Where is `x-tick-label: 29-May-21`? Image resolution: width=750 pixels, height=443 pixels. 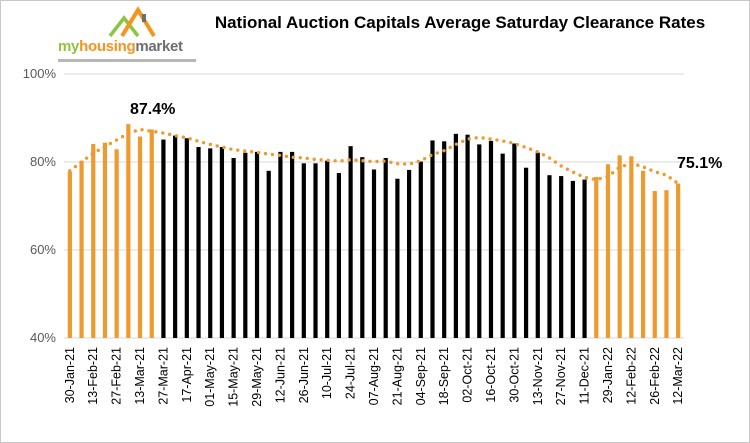 x-tick-label: 29-May-21 is located at coordinates (257, 377).